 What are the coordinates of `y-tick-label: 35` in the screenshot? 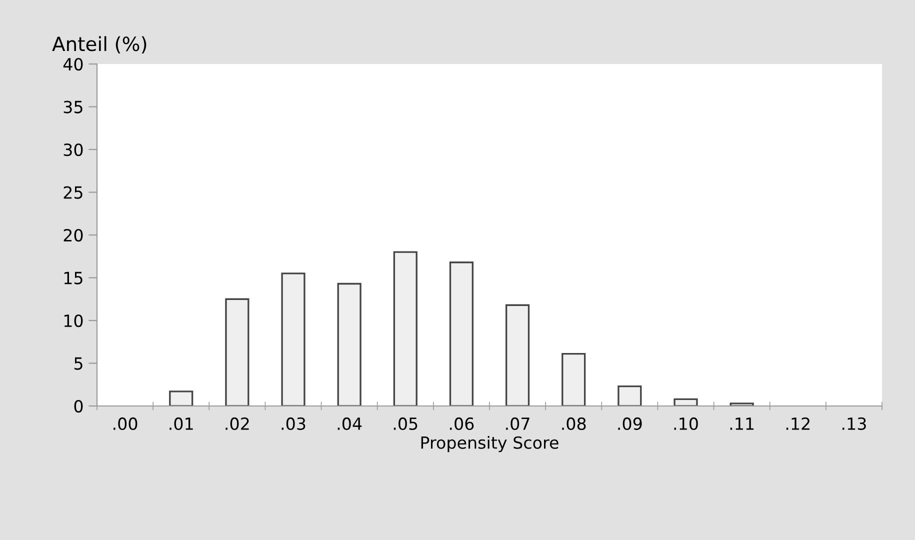 It's located at (73, 107).